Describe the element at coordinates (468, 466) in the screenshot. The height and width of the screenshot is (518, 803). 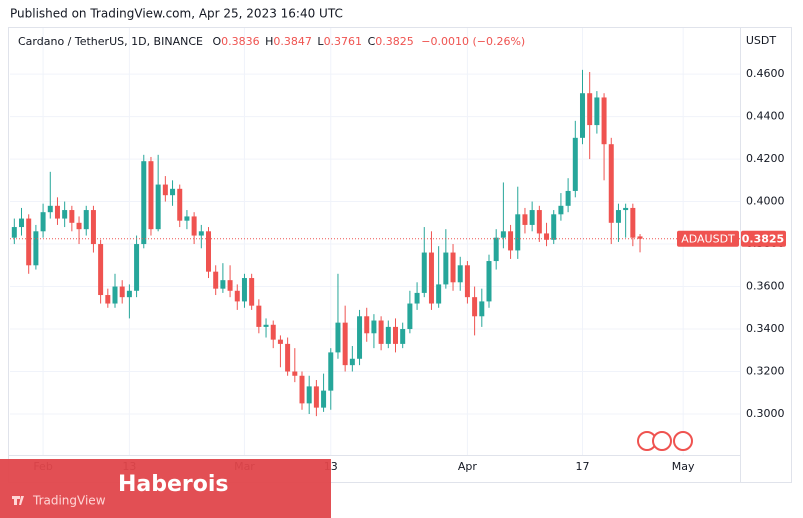
I see `x-tick-label: Apr` at that location.